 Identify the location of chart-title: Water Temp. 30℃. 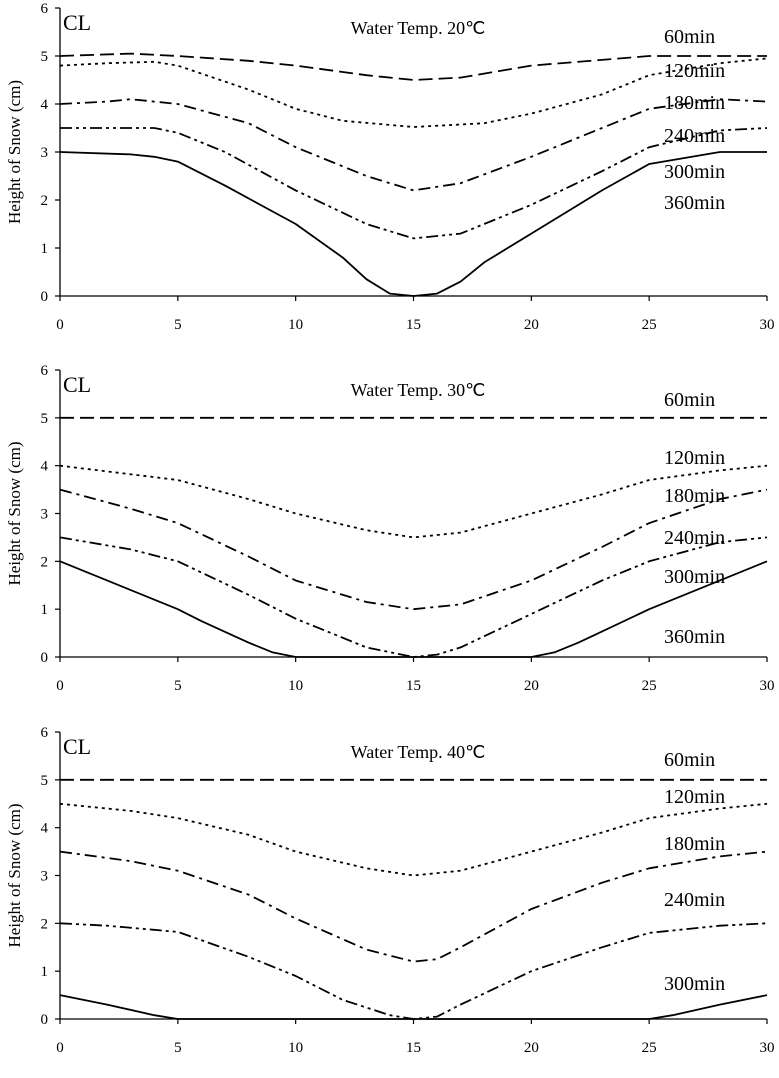
(418, 390).